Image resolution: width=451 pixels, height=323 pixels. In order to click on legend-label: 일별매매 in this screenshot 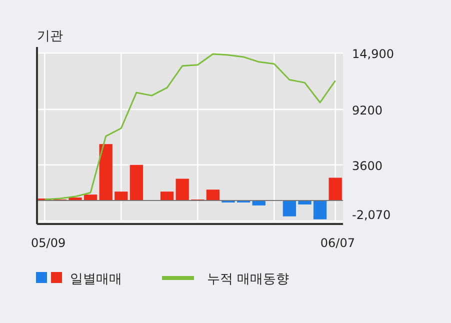, I will do `click(96, 279)`.